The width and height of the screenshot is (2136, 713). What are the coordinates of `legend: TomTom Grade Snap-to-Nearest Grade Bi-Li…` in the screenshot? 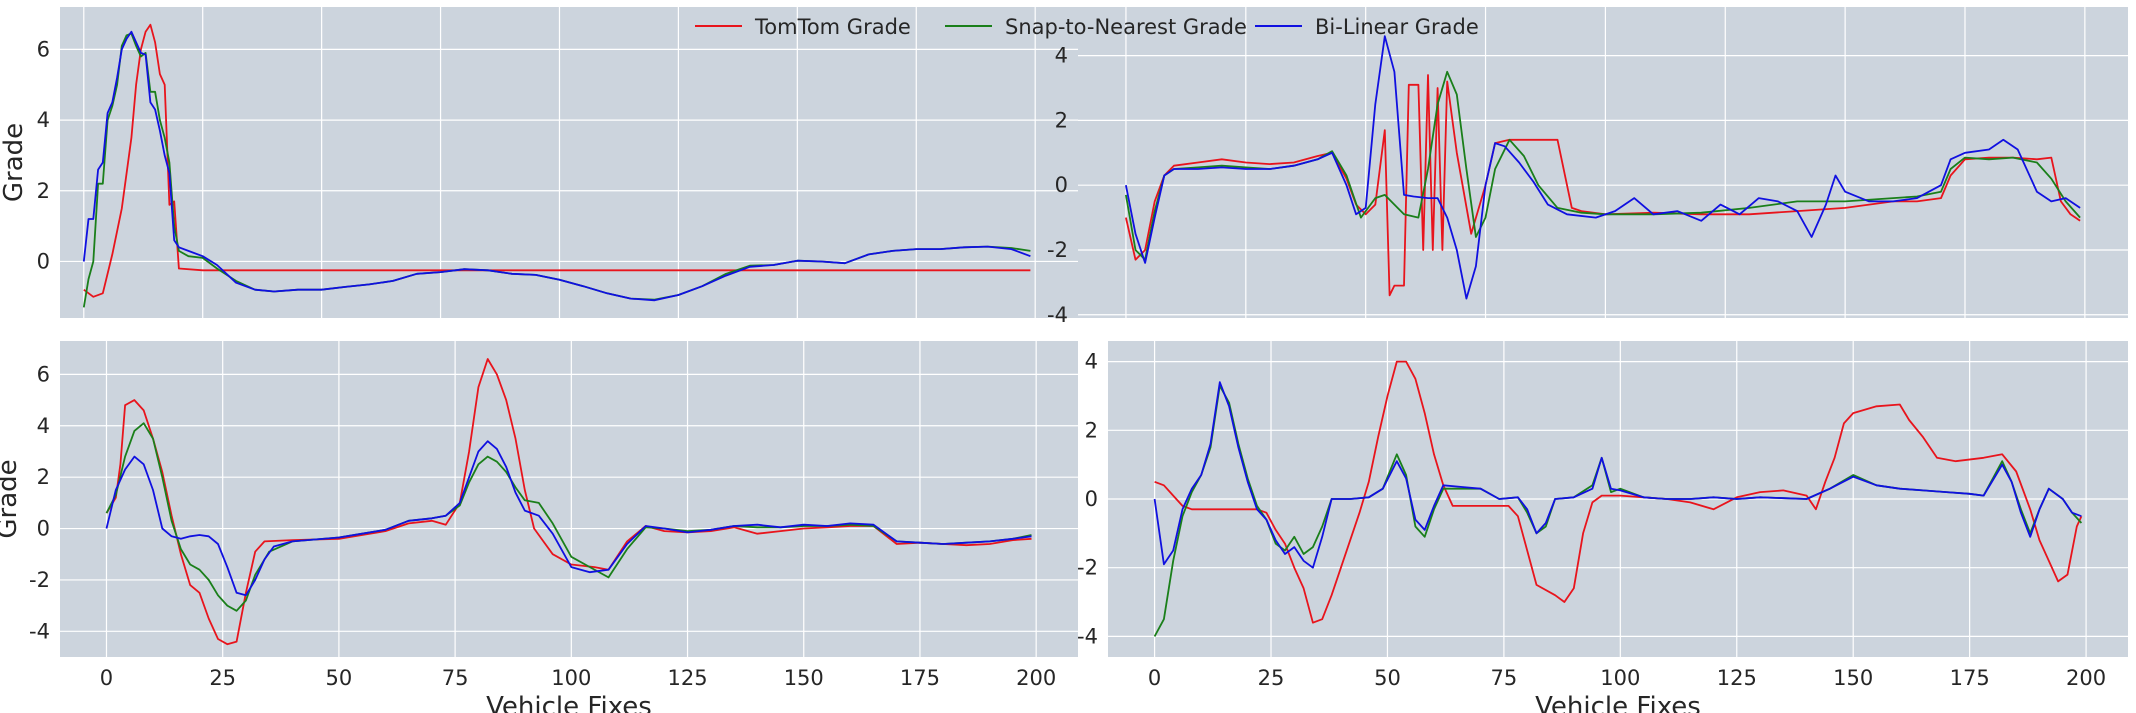 It's located at (1087, 27).